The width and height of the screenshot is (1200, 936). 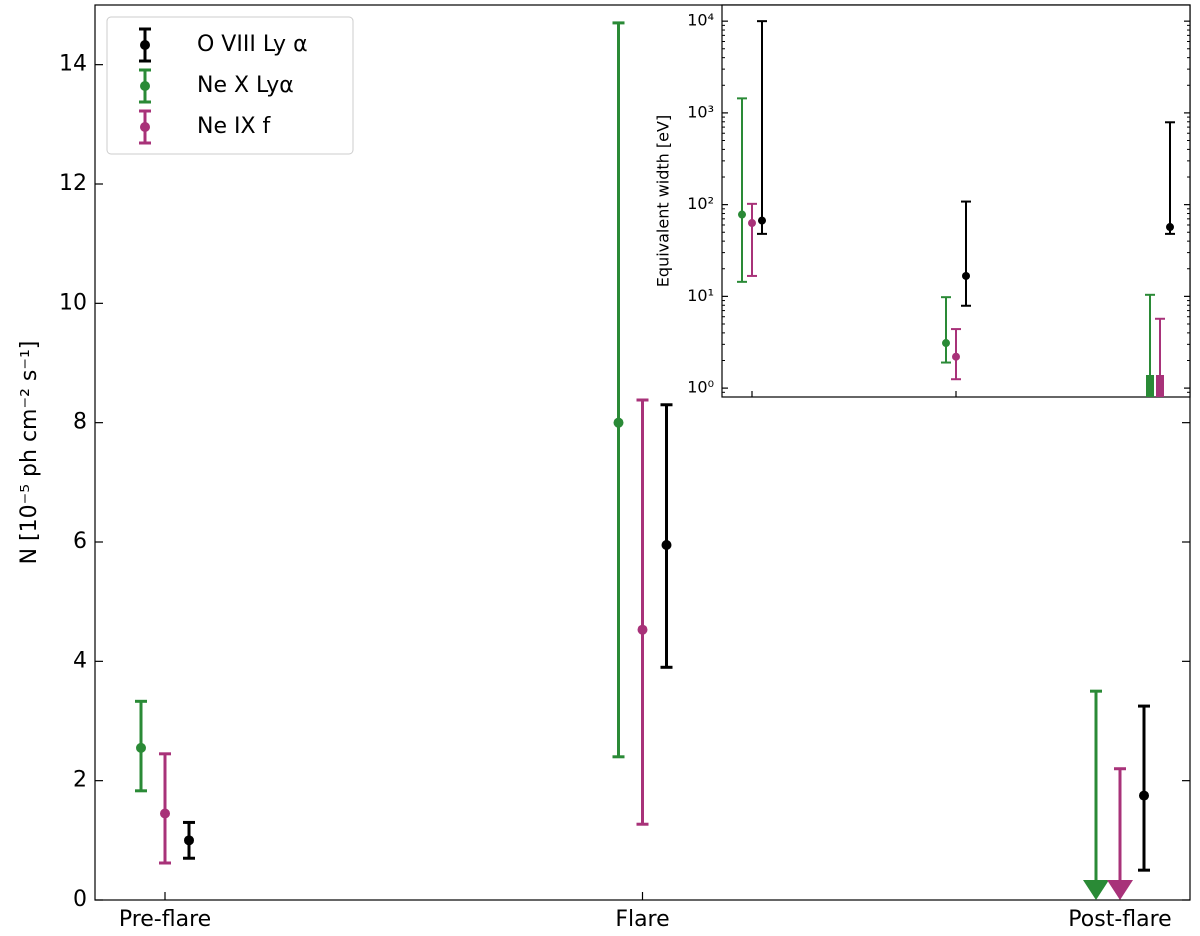 What do you see at coordinates (80, 899) in the screenshot?
I see `y-tick-label: 0` at bounding box center [80, 899].